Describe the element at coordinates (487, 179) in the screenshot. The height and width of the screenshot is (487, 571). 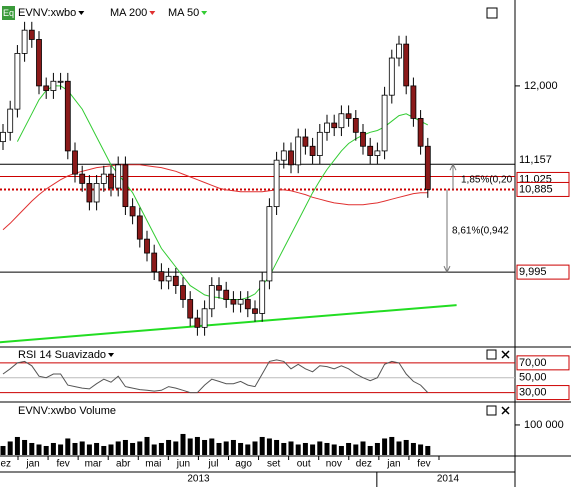
I see `annotation: 1,85%(0,20` at that location.